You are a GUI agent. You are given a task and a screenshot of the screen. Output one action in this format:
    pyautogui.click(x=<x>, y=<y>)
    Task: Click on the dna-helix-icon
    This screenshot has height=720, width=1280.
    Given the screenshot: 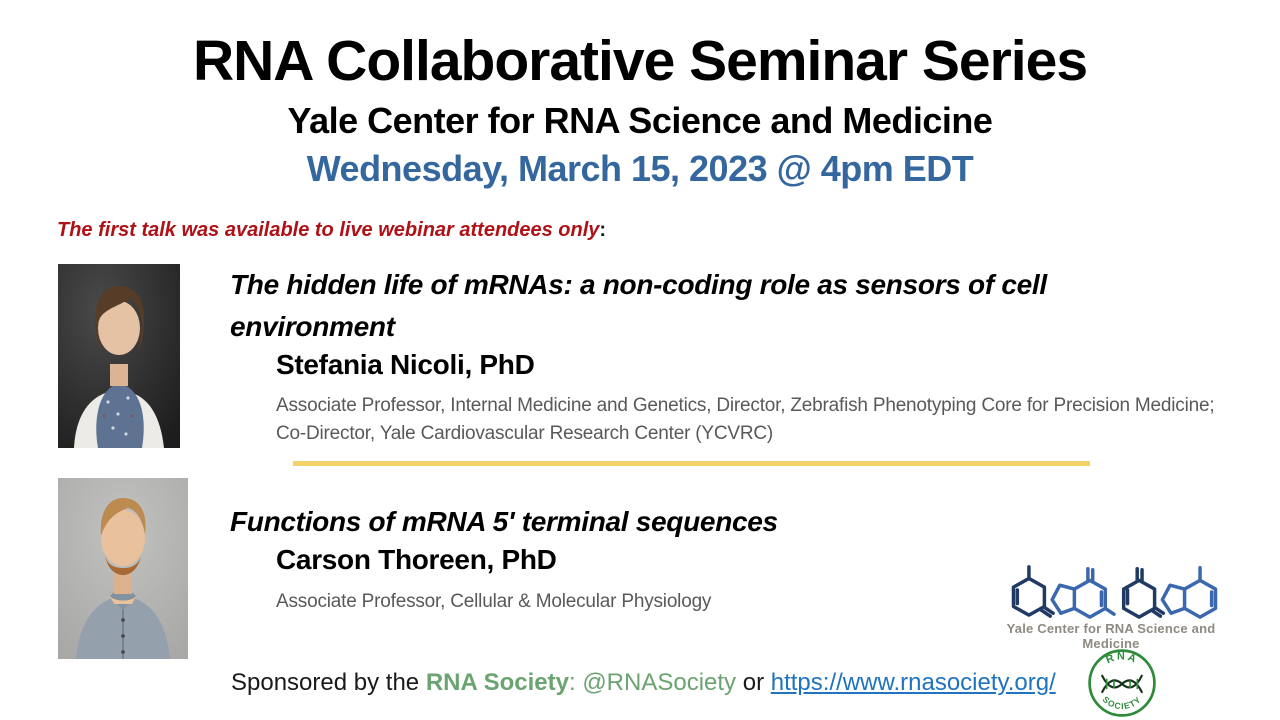 What is the action you would take?
    pyautogui.click(x=1122, y=684)
    